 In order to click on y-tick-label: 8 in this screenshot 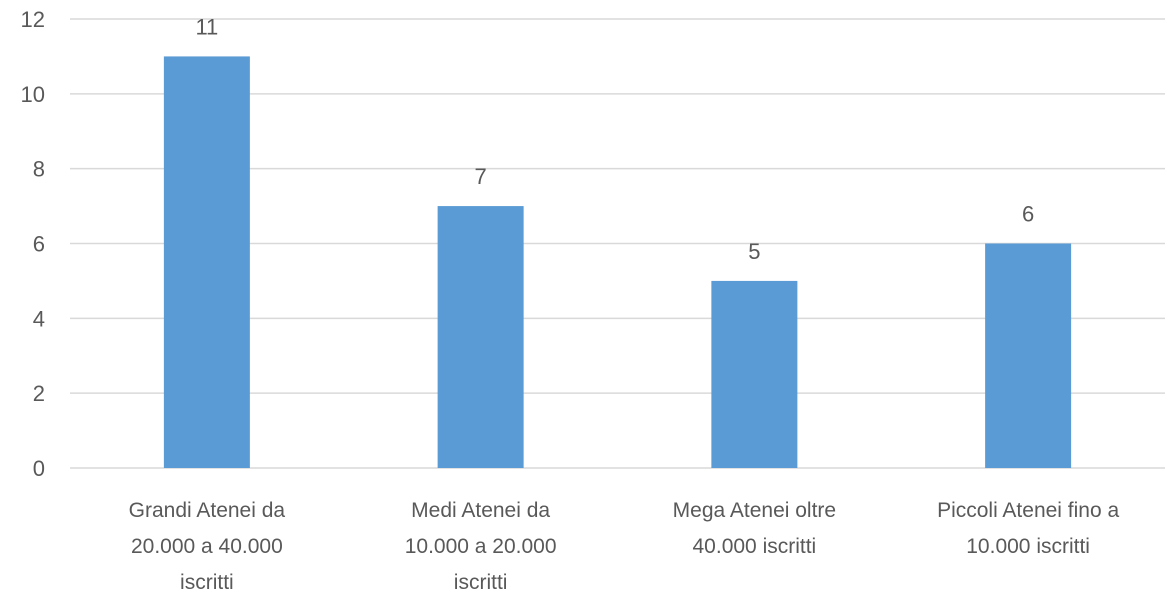, I will do `click(39, 169)`.